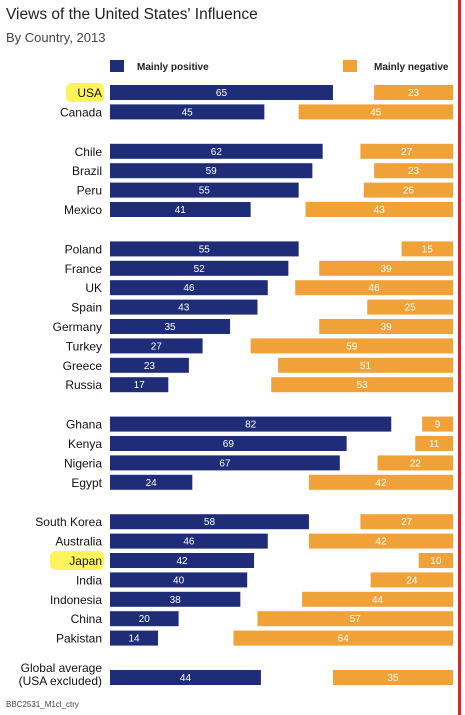 This screenshot has height=715, width=465. I want to click on bar-value-positive: 55, so click(205, 249).